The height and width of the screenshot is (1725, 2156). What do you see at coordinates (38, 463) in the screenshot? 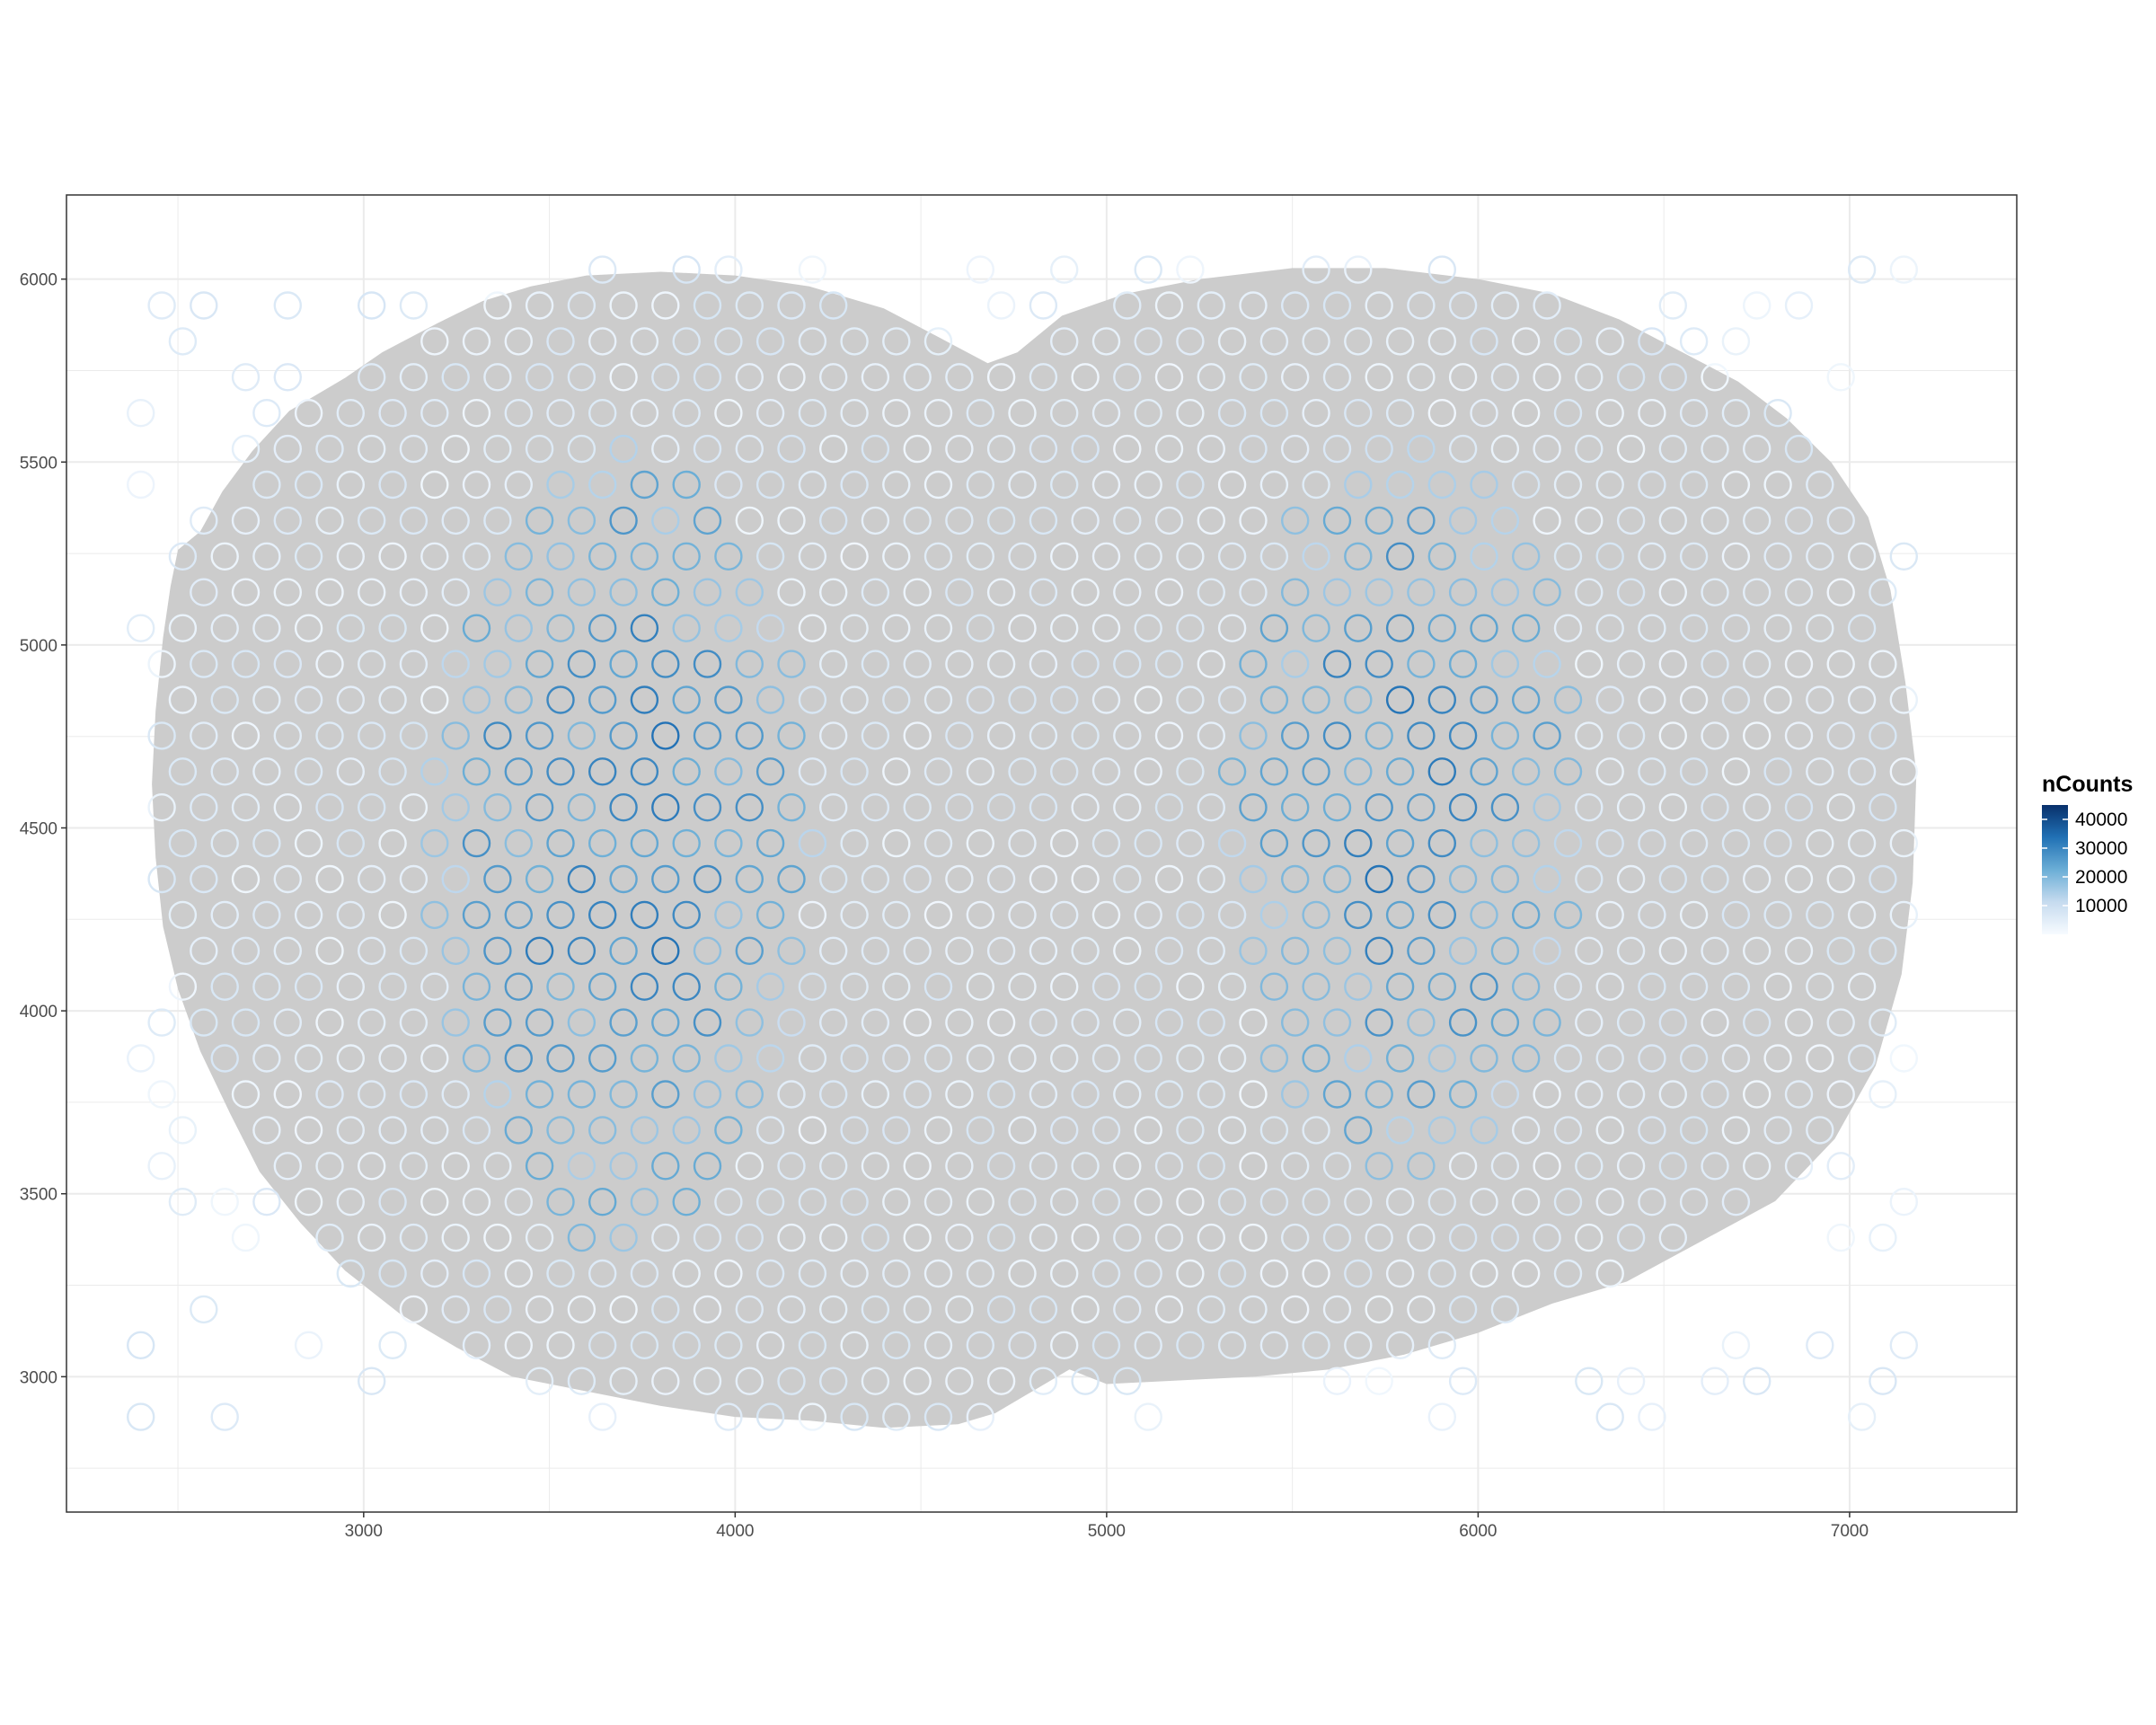
I see `y-tick-label: 5500` at bounding box center [38, 463].